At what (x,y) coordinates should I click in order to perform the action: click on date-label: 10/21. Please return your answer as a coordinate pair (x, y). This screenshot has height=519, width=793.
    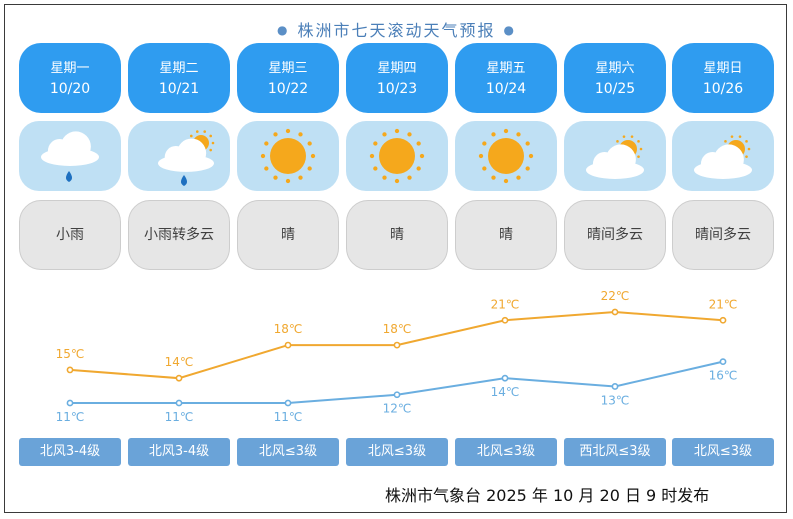
    Looking at the image, I should click on (179, 89).